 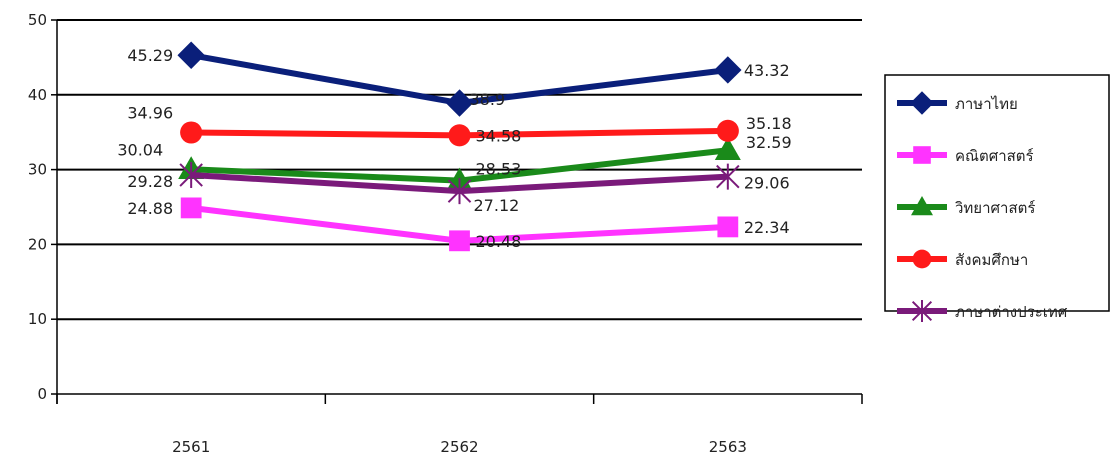 What do you see at coordinates (37, 170) in the screenshot?
I see `y-tick-label: 30` at bounding box center [37, 170].